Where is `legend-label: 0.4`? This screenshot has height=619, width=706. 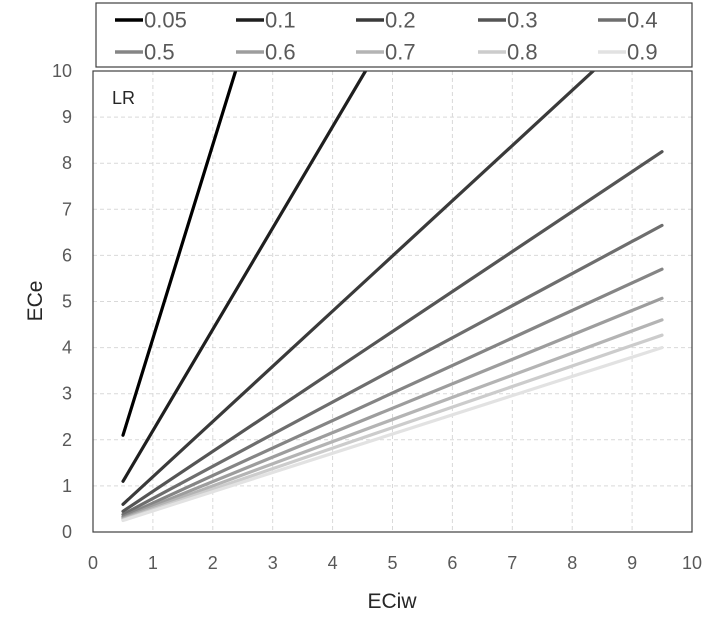
legend-label: 0.4 is located at coordinates (642, 20).